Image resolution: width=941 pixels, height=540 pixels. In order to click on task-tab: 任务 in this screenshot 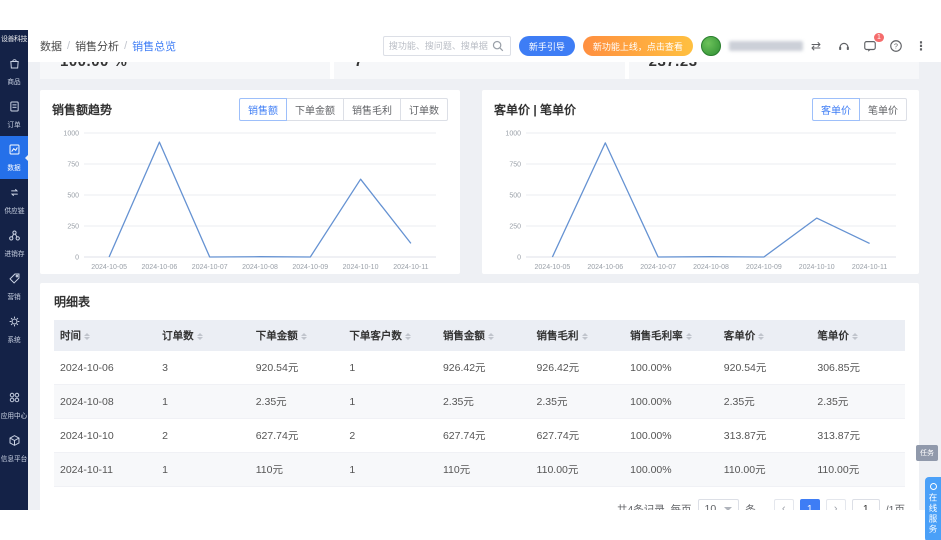, I will do `click(927, 453)`.